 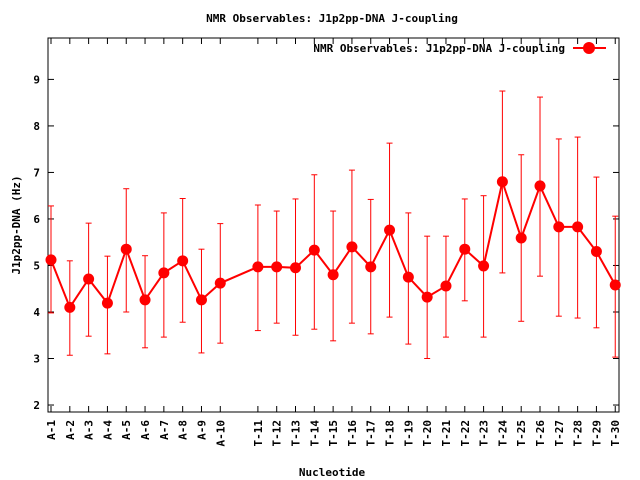 I want to click on x-tick-label: A-2, so click(x=70, y=430).